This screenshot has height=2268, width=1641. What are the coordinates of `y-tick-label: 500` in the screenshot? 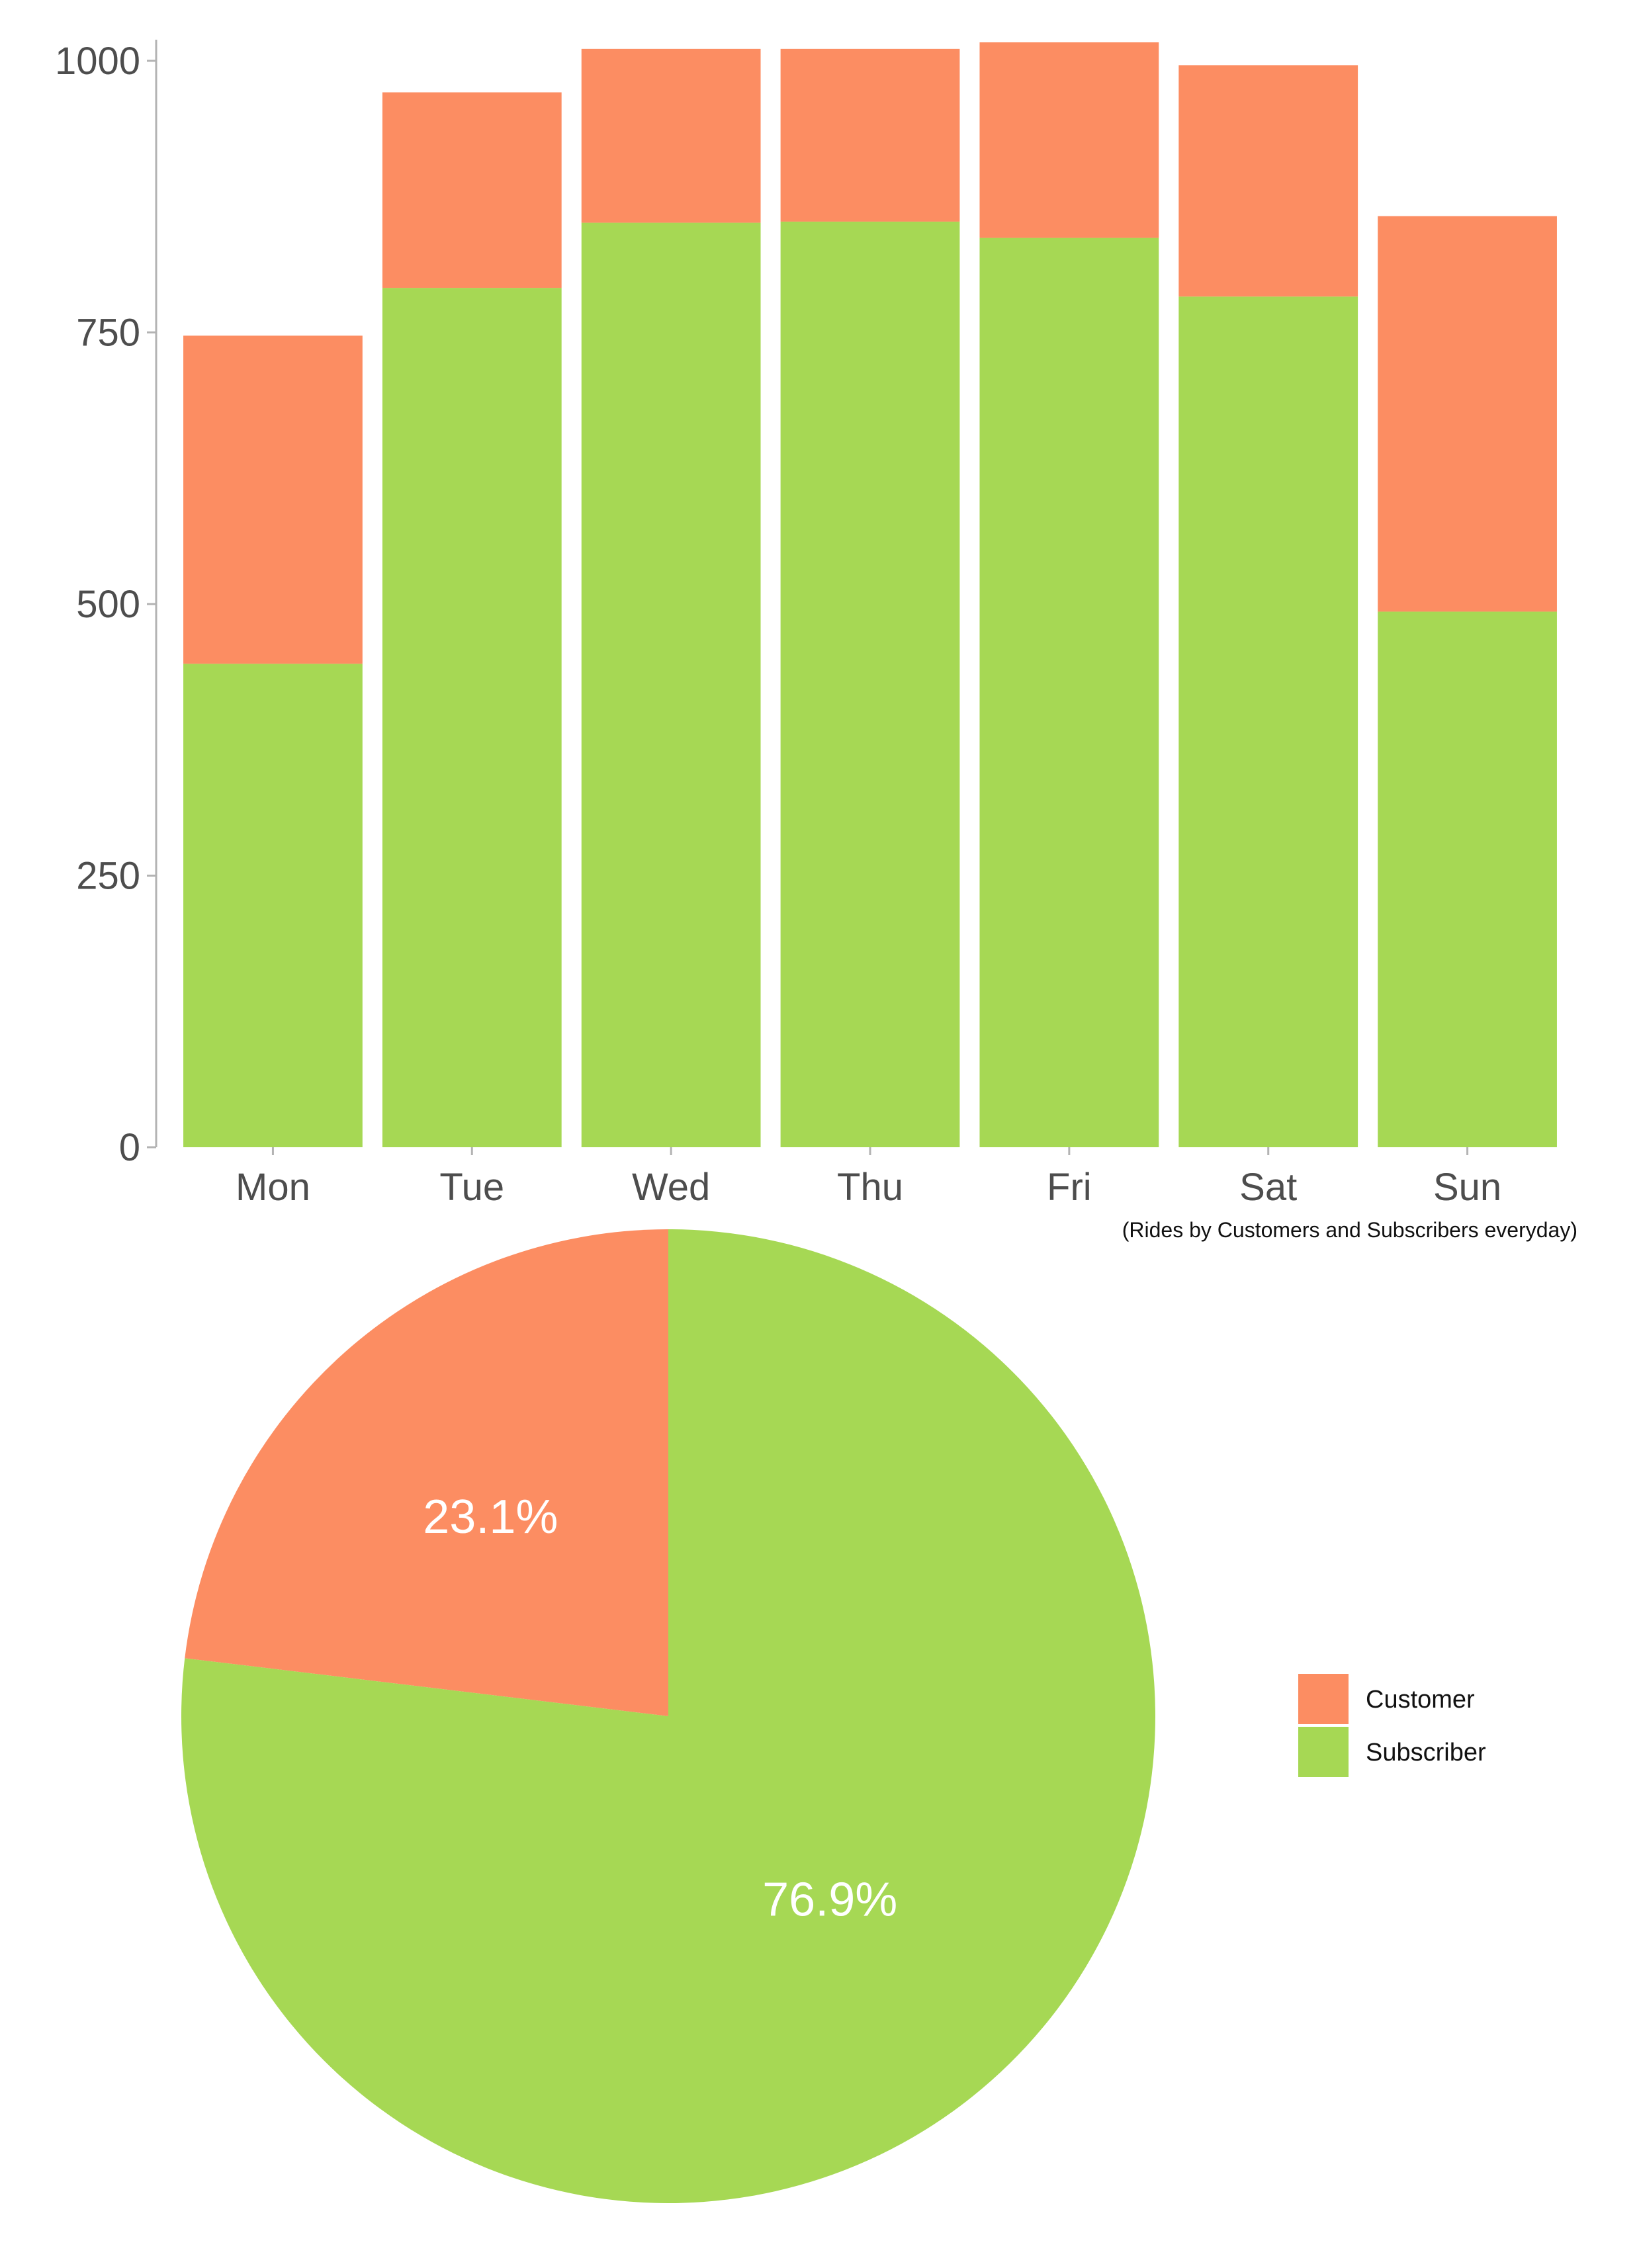 It's located at (108, 604).